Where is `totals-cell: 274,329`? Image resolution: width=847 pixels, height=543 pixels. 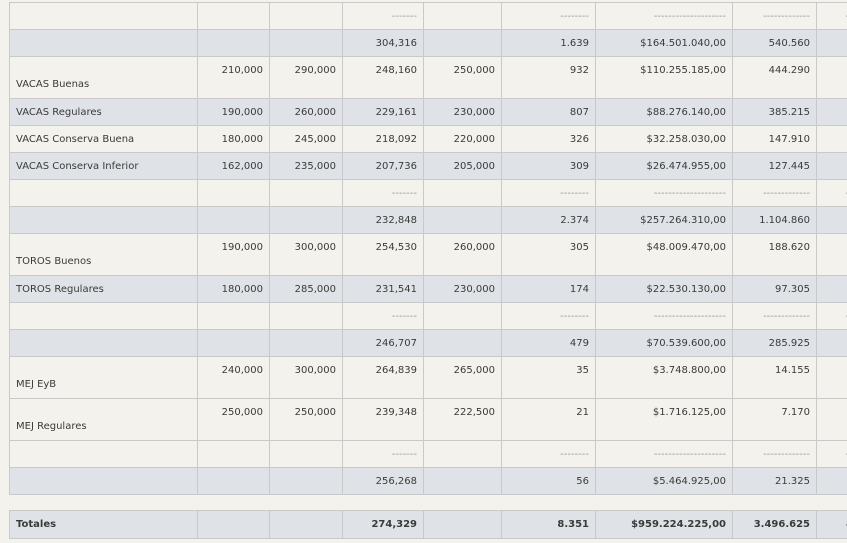
totals-cell: 274,329 is located at coordinates (383, 524).